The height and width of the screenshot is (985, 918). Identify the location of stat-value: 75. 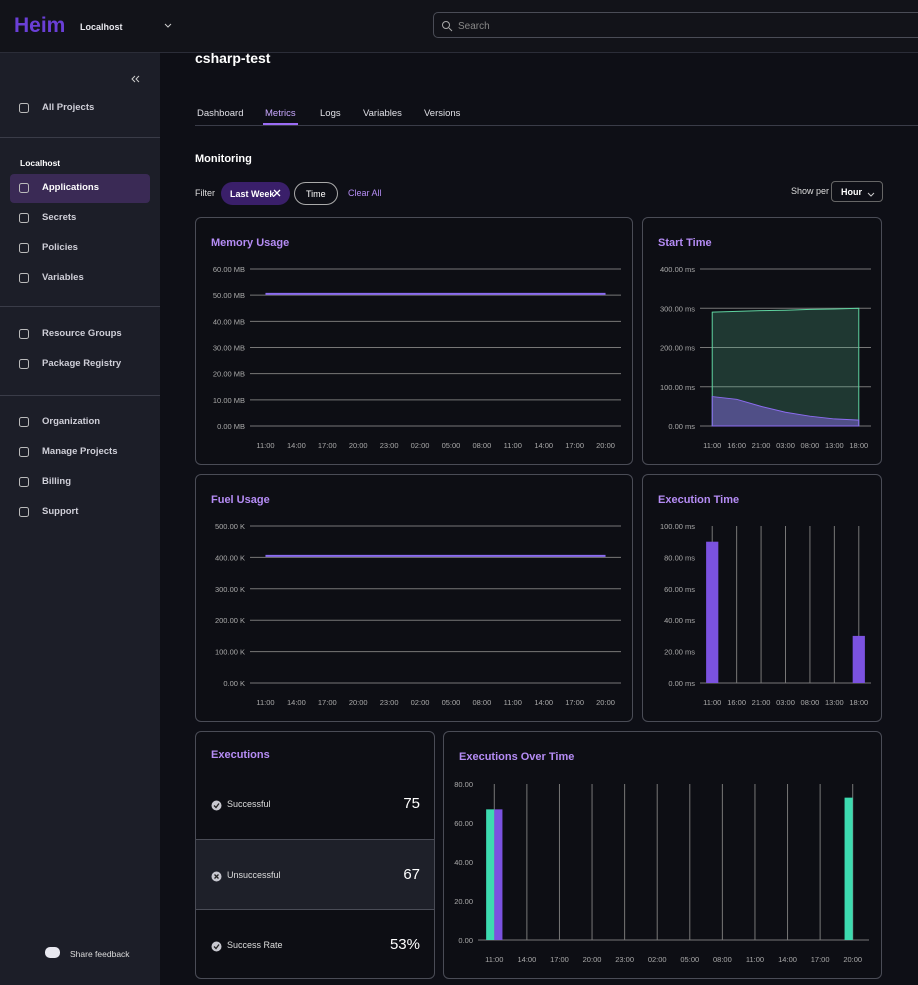
(411, 803).